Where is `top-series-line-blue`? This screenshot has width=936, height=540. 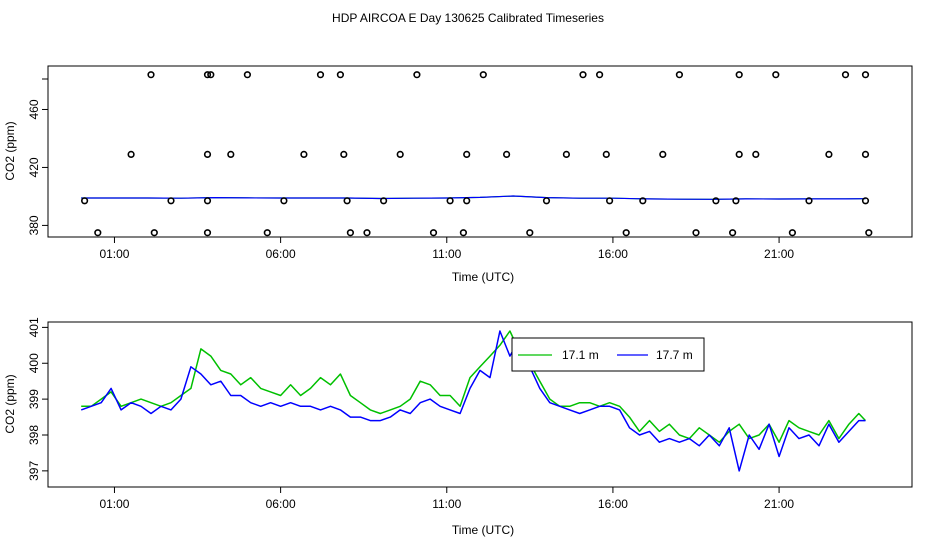
top-series-line-blue is located at coordinates (473, 197).